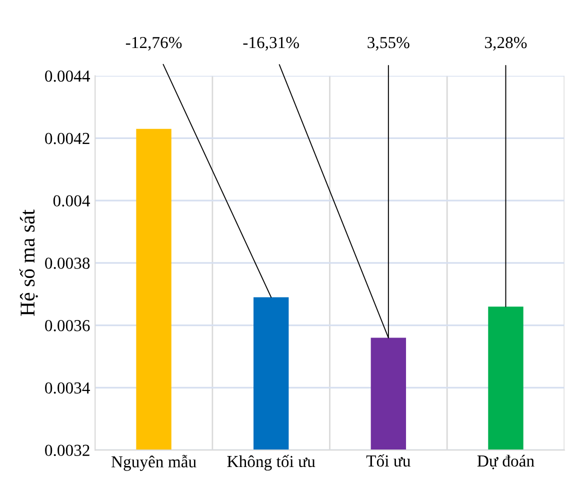 The height and width of the screenshot is (486, 573). What do you see at coordinates (67, 388) in the screenshot?
I see `y-tick-label: 0.0034` at bounding box center [67, 388].